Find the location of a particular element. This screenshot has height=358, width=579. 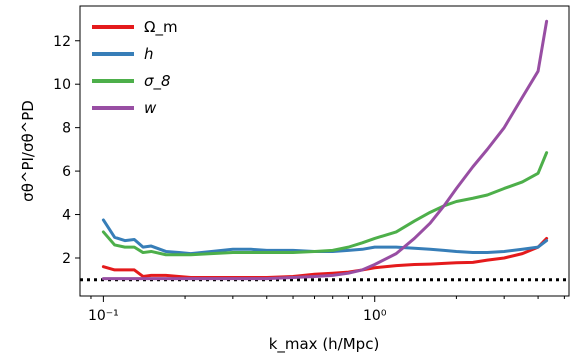

legend: Ω_m h σ_8 w is located at coordinates (135, 67).